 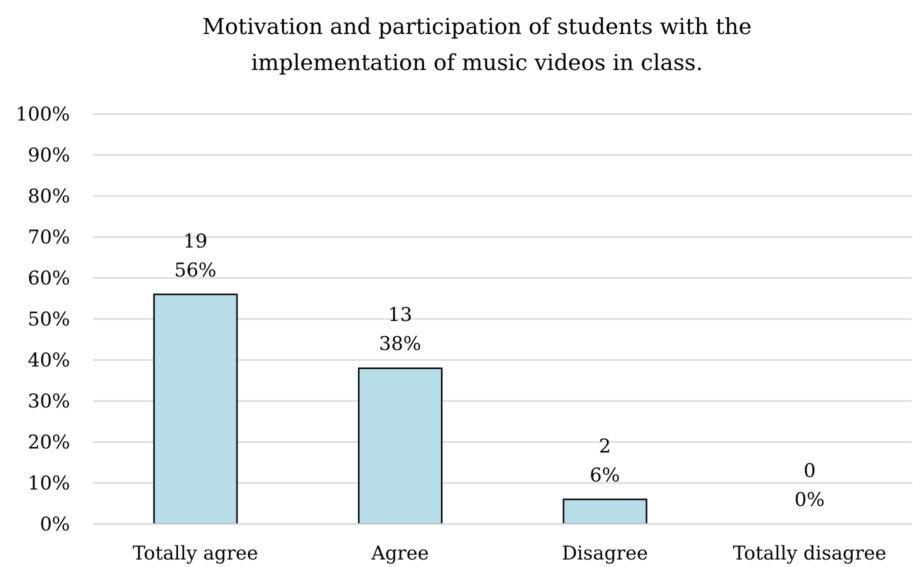 I want to click on y-tick-label: 50%, so click(x=49, y=319).